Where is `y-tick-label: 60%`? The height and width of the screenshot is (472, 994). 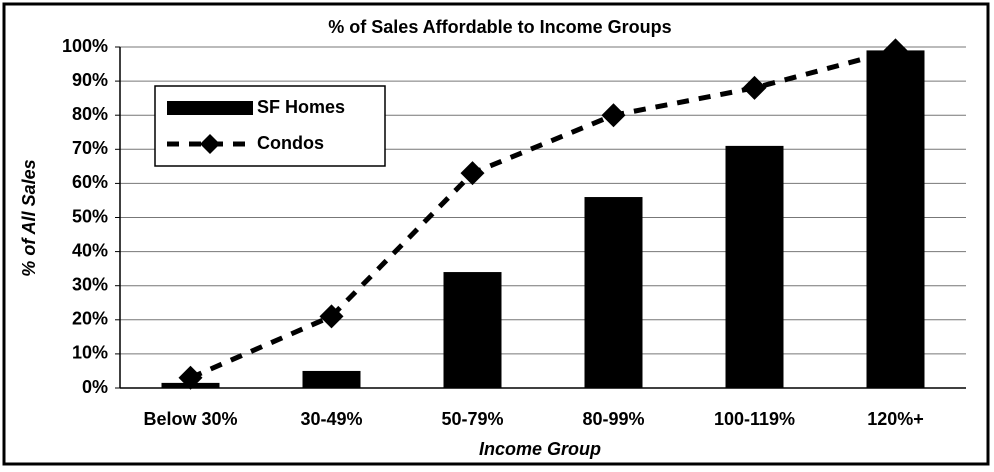 y-tick-label: 60% is located at coordinates (90, 182).